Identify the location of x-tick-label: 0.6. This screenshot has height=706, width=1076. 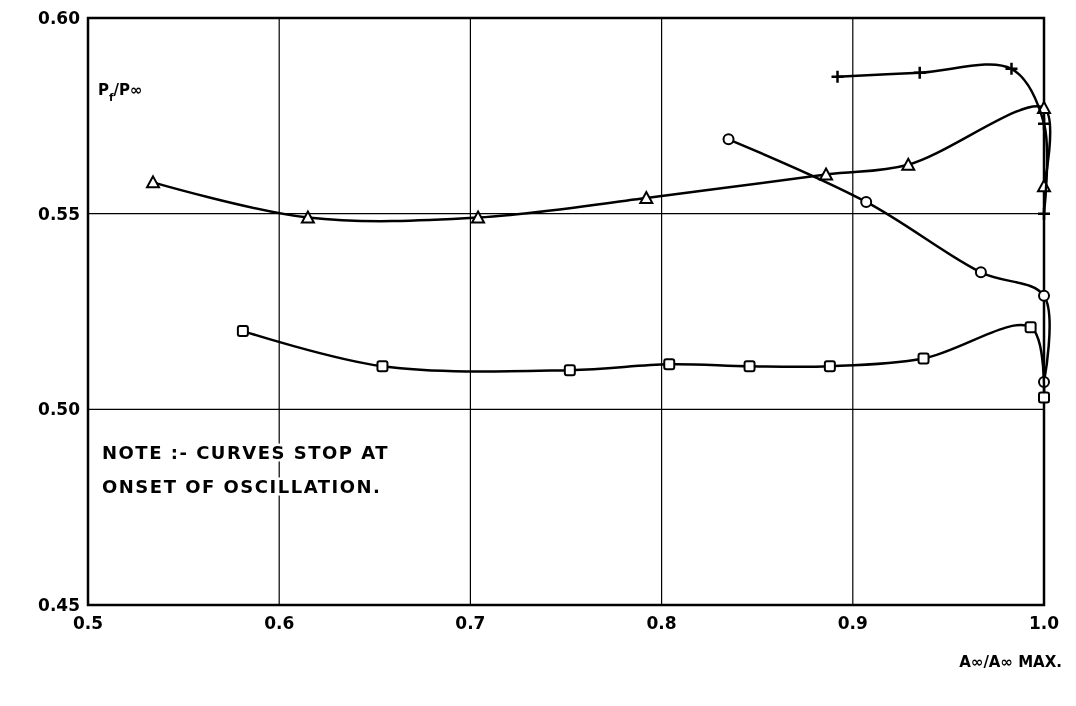
(279, 623).